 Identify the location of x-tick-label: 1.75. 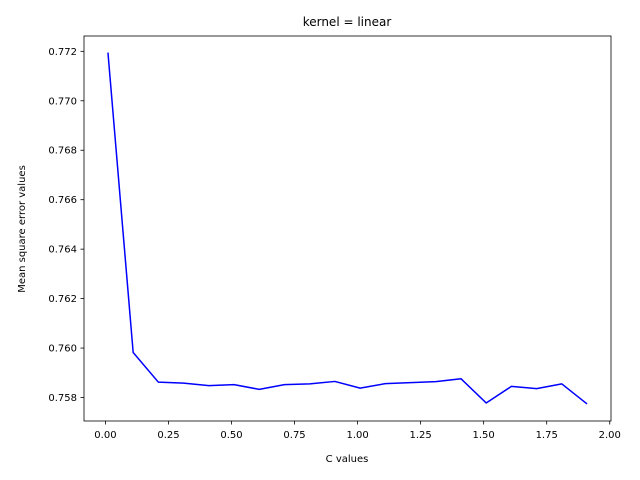
(547, 435).